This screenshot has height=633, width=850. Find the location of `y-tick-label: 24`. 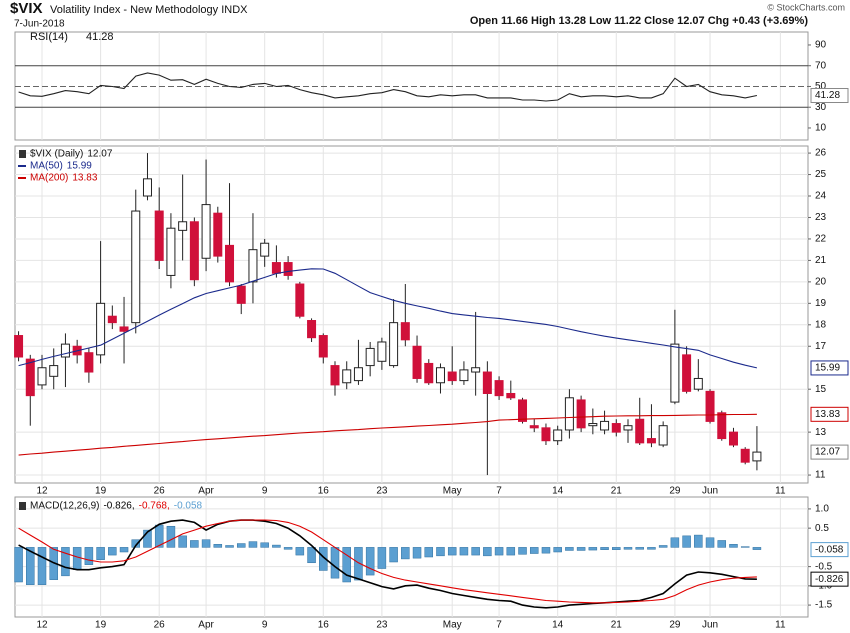

y-tick-label: 24 is located at coordinates (821, 196).